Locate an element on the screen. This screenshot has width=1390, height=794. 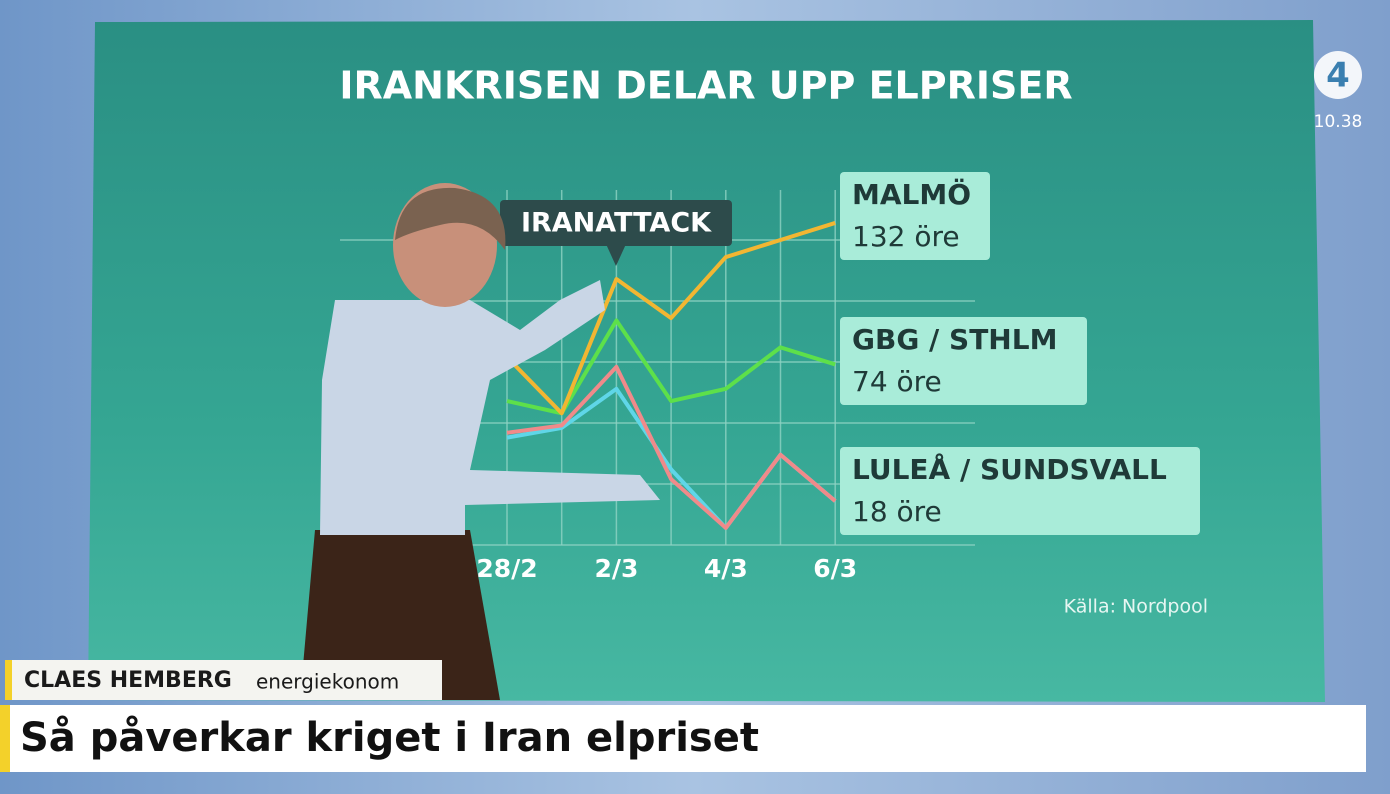
headline-bar is located at coordinates (683, 738).